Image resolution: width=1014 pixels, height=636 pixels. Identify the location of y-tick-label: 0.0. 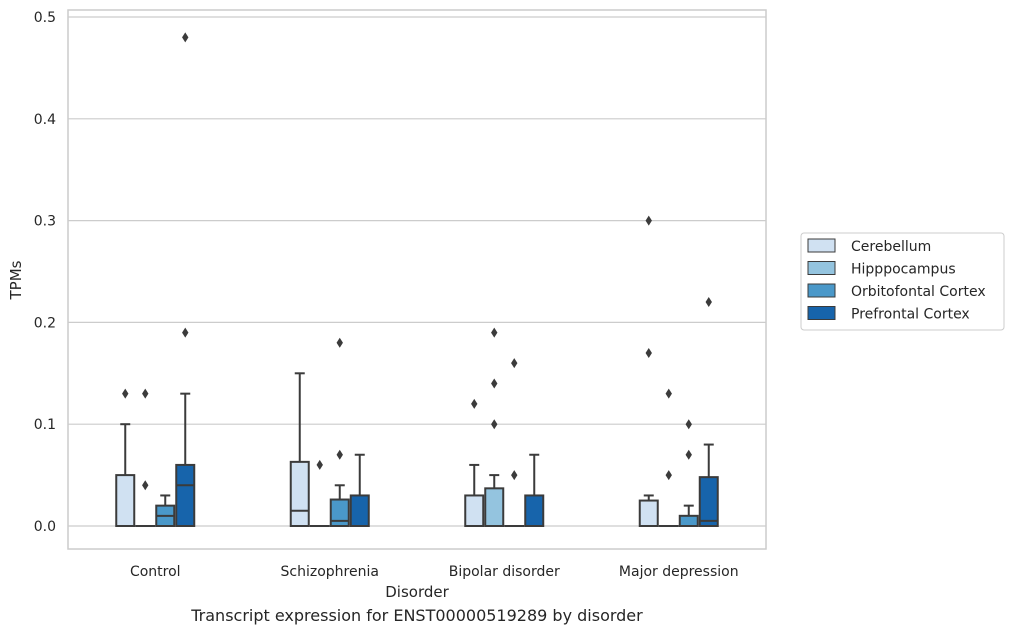
(45, 527).